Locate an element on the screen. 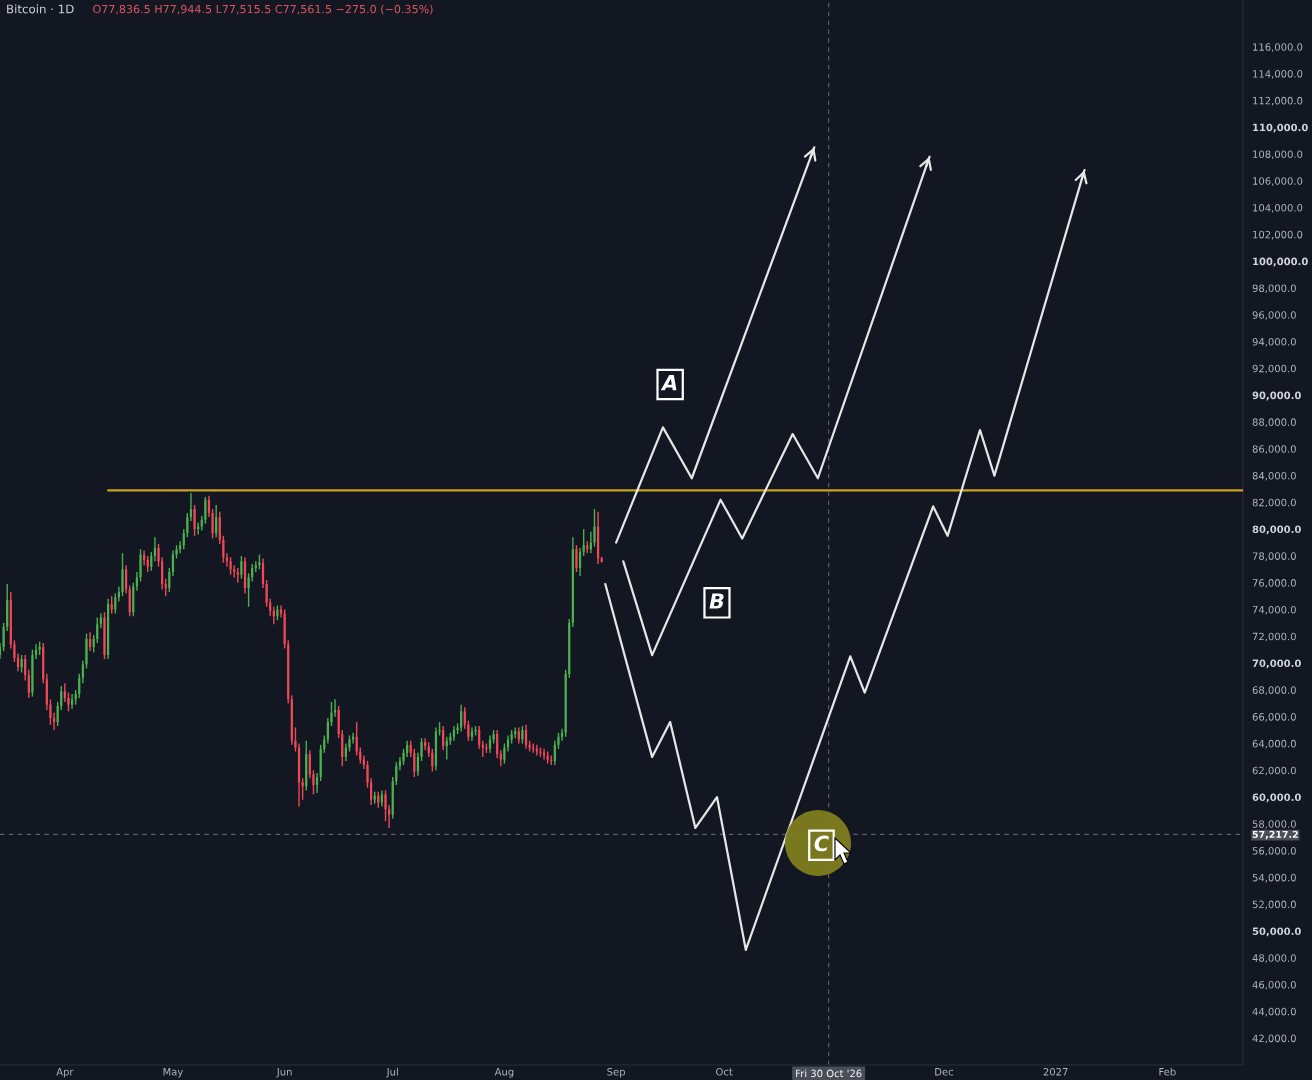 This screenshot has height=1080, width=1312. annotation: B is located at coordinates (716, 601).